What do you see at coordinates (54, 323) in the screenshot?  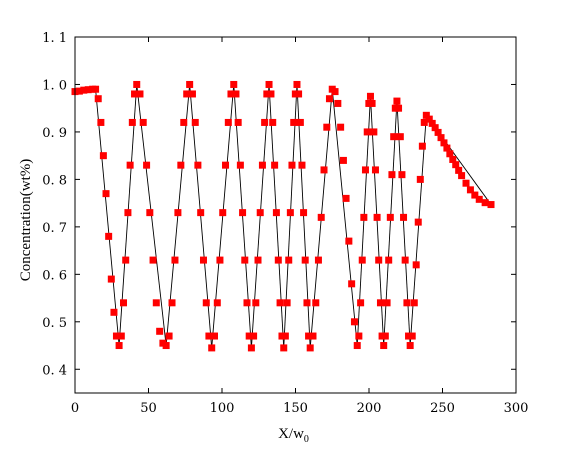 I see `y-tick-label-1: 0. 5` at bounding box center [54, 323].